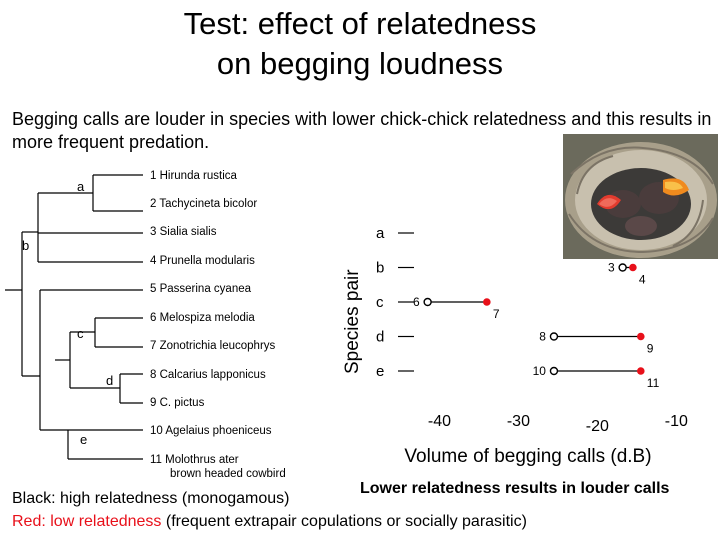 This screenshot has height=540, width=720. I want to click on y-tick-label: e, so click(380, 371).